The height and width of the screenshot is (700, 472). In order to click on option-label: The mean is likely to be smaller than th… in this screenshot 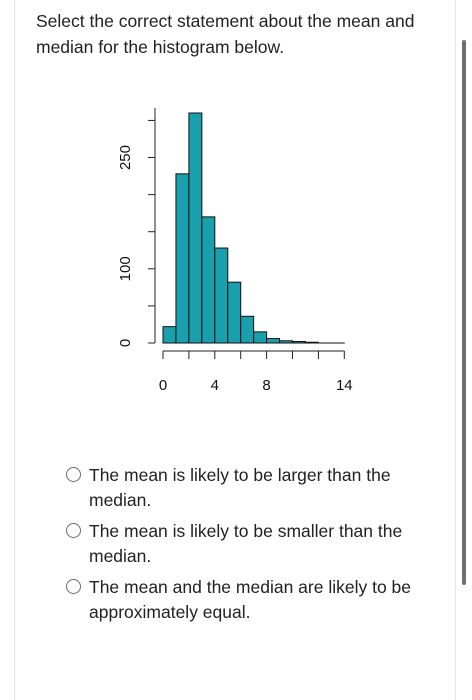, I will do `click(246, 543)`.